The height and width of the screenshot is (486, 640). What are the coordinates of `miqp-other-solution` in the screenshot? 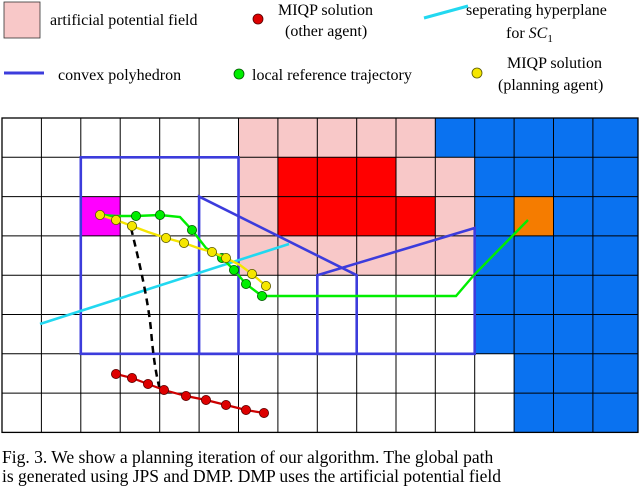 It's located at (190, 393).